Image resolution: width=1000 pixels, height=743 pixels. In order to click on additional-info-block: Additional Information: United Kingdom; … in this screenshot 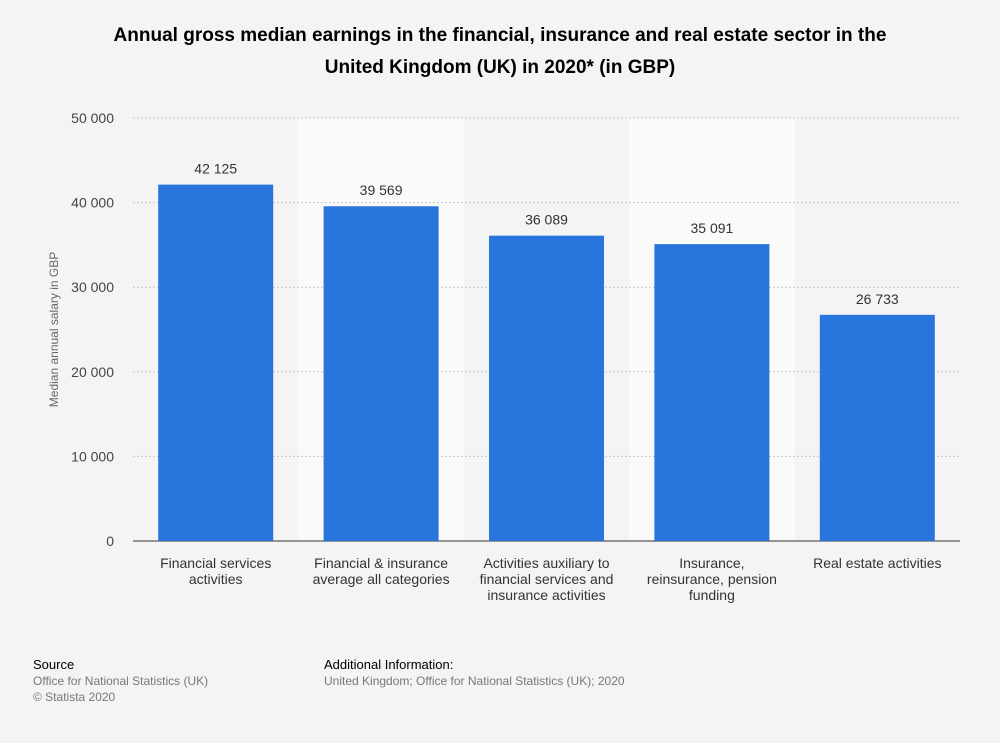, I will do `click(474, 673)`.